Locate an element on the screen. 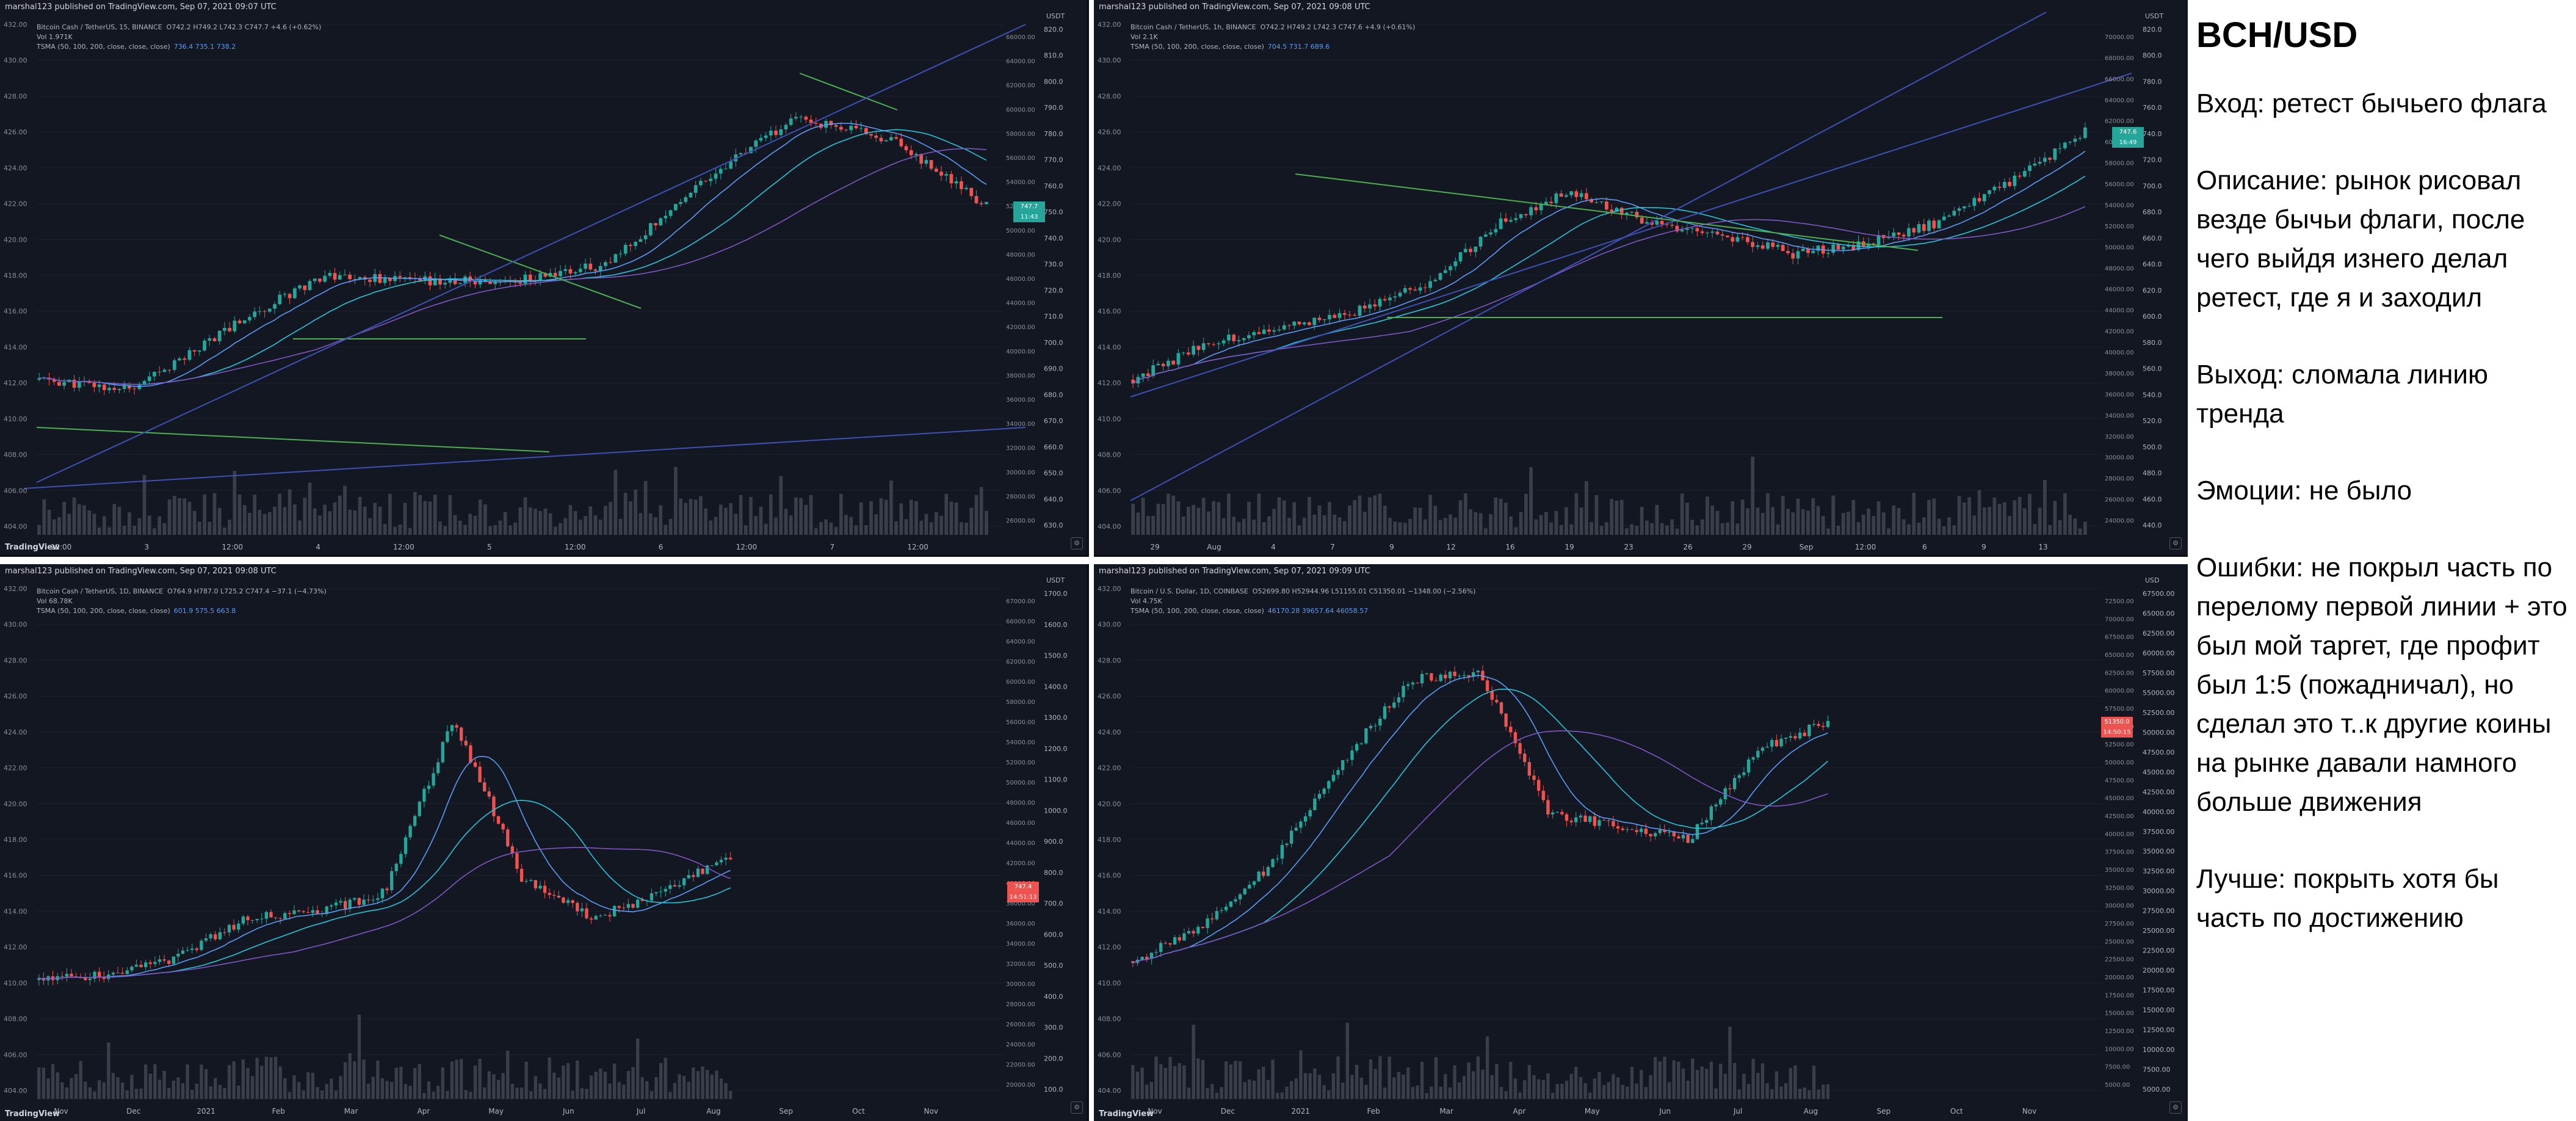 This screenshot has height=1121, width=2576. y-tick-left: 432.00 is located at coordinates (15, 25).